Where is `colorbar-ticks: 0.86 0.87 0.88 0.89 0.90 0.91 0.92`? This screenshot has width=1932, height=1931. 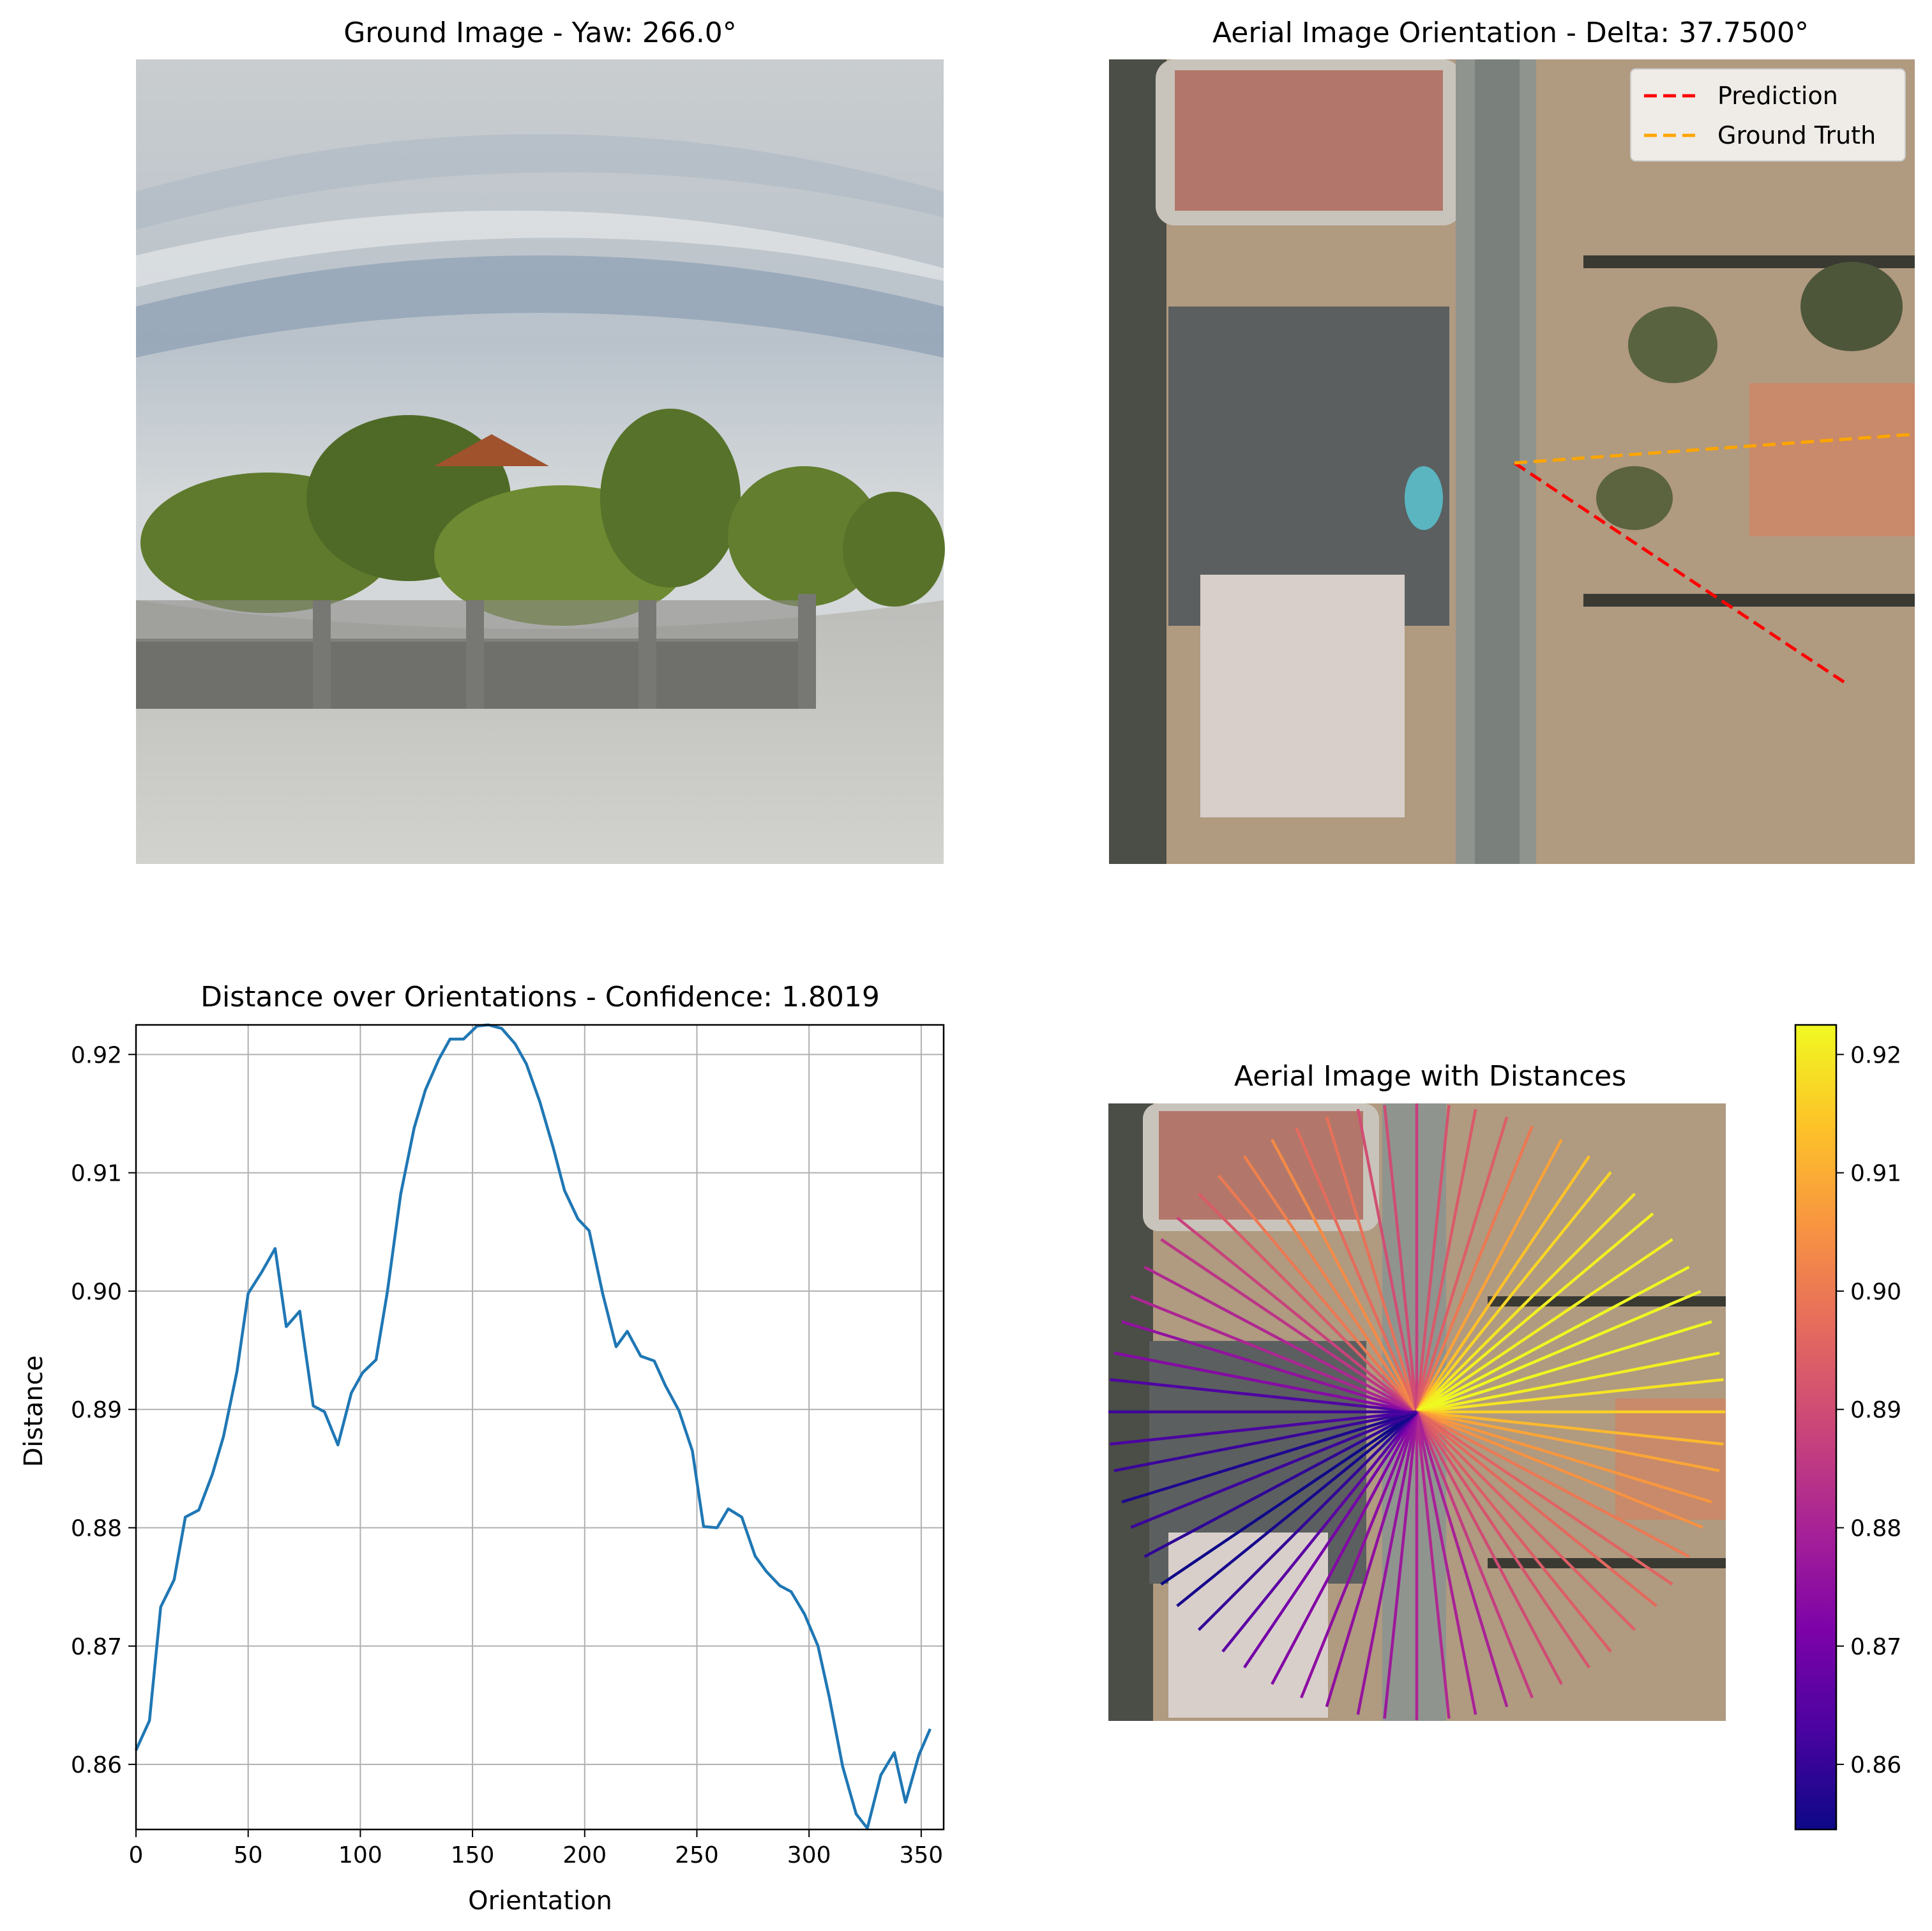 colorbar-ticks: 0.86 0.87 0.88 0.89 0.90 0.91 0.92 is located at coordinates (1868, 1410).